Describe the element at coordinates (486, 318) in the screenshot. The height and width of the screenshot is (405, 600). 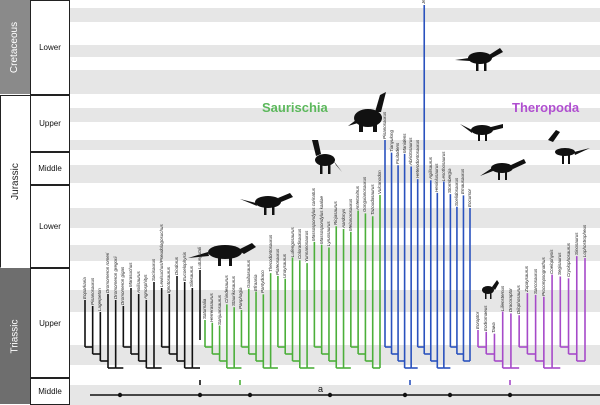
I see `taxon-label: Eodromaeus` at that location.